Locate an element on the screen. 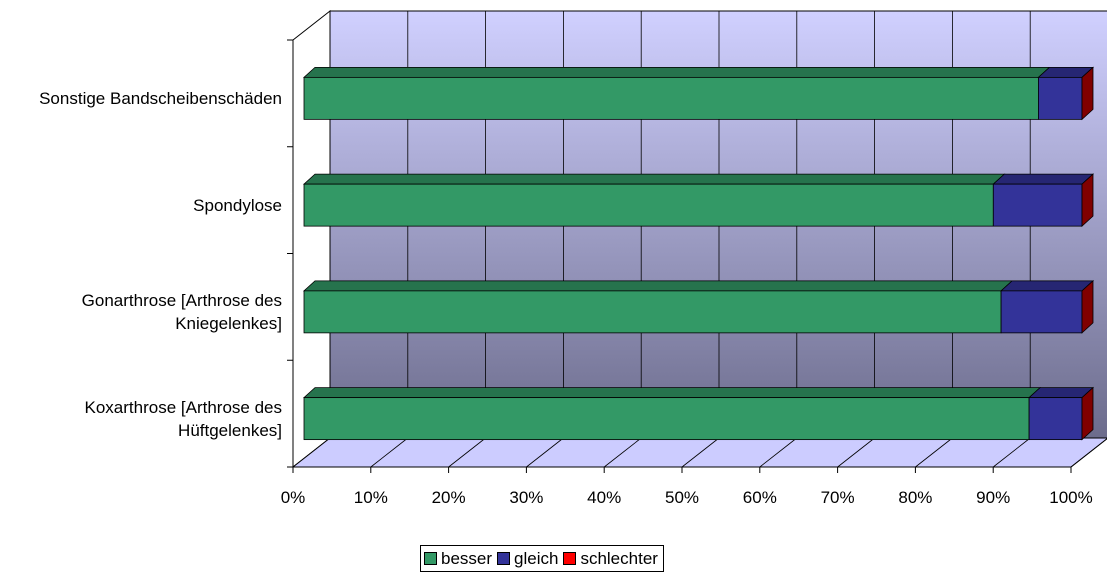 The image size is (1107, 574). x-tick-label: 40% is located at coordinates (604, 497).